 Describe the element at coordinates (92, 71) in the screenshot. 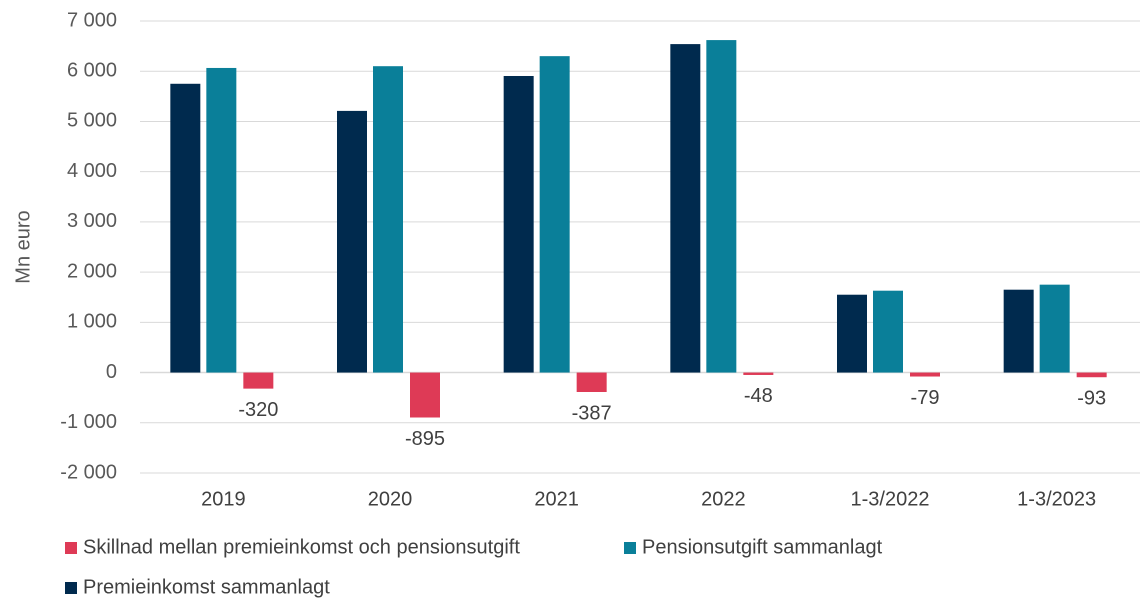

I see `y-tick-label: 6 000` at that location.